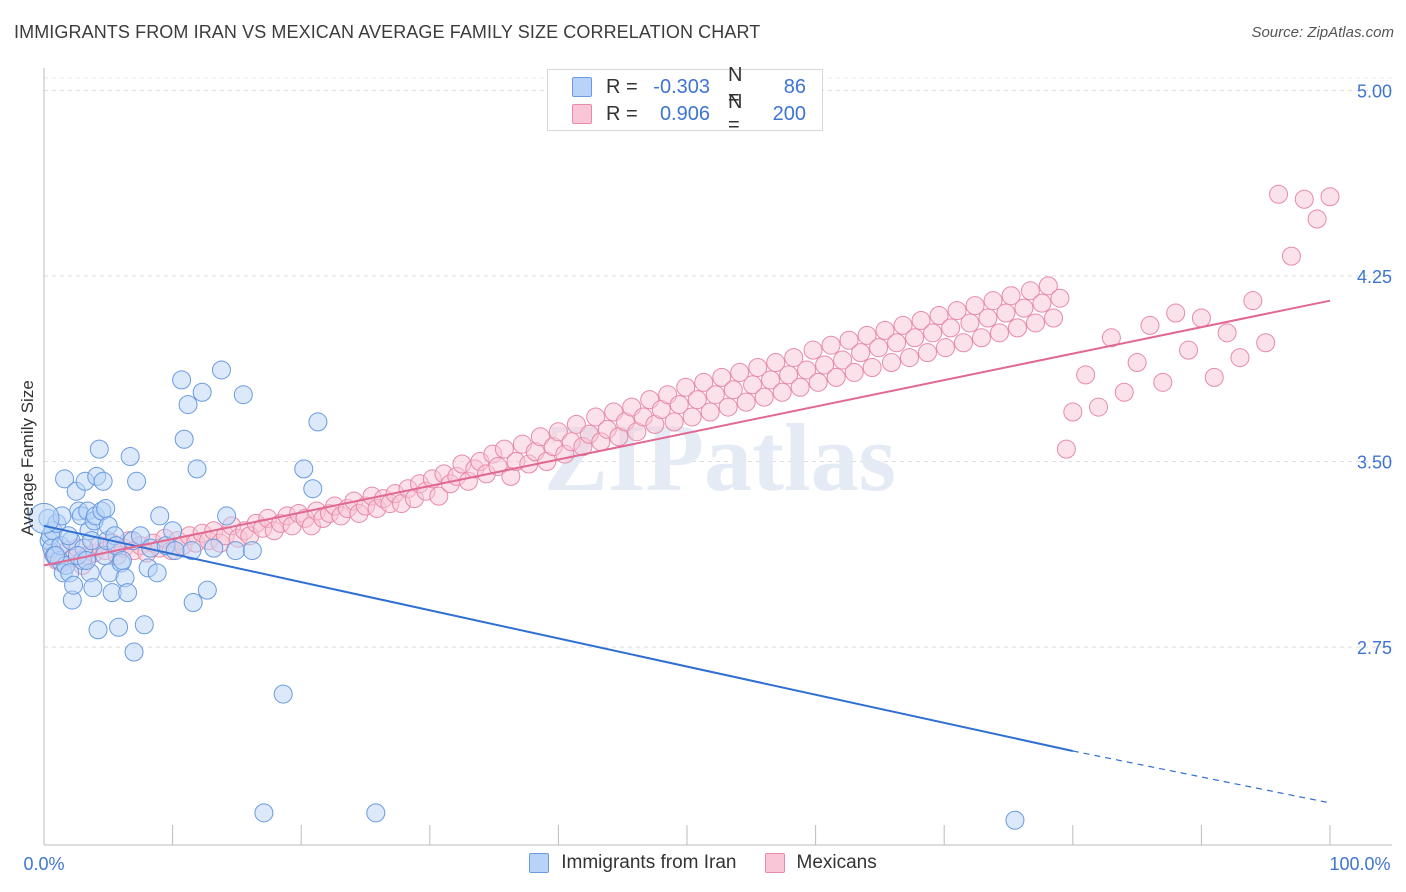  I want to click on legend-label-mexicans: Mexicans, so click(836, 862).